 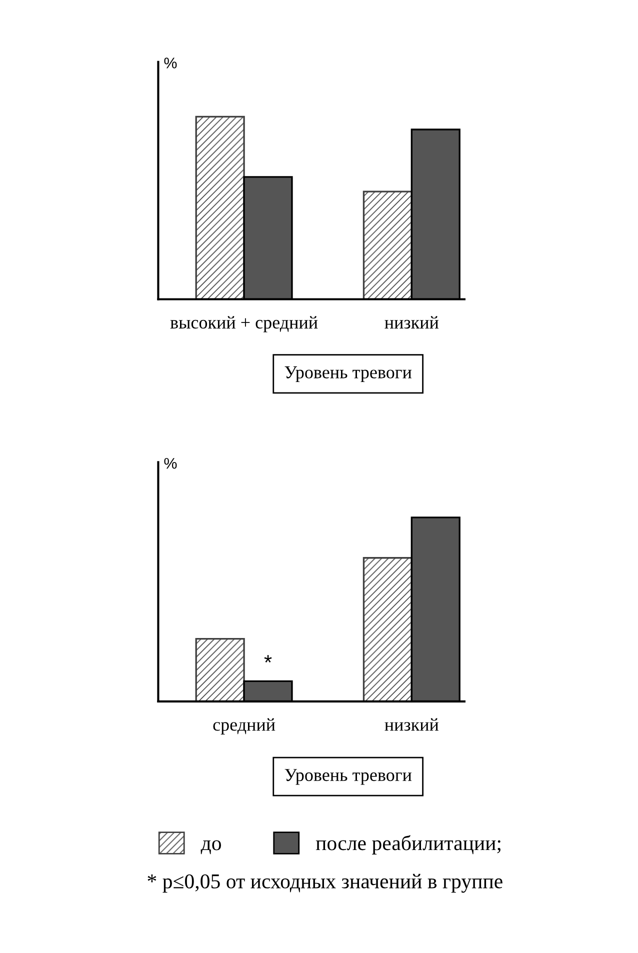 I want to click on legend-label: до, so click(x=210, y=847).